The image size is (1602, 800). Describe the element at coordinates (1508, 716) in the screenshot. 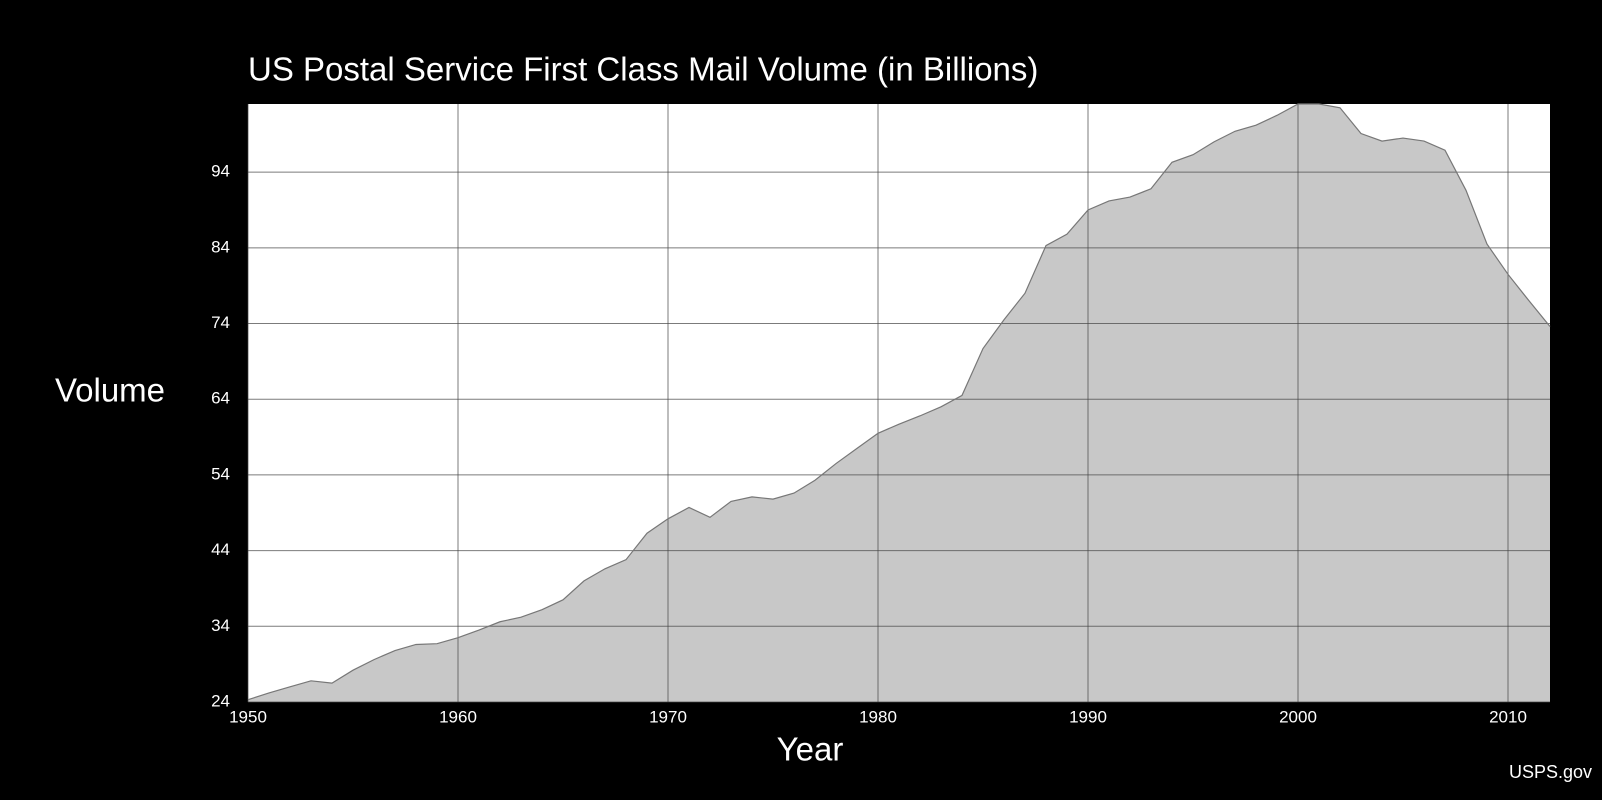

I see `x-tick-label: 2010` at that location.